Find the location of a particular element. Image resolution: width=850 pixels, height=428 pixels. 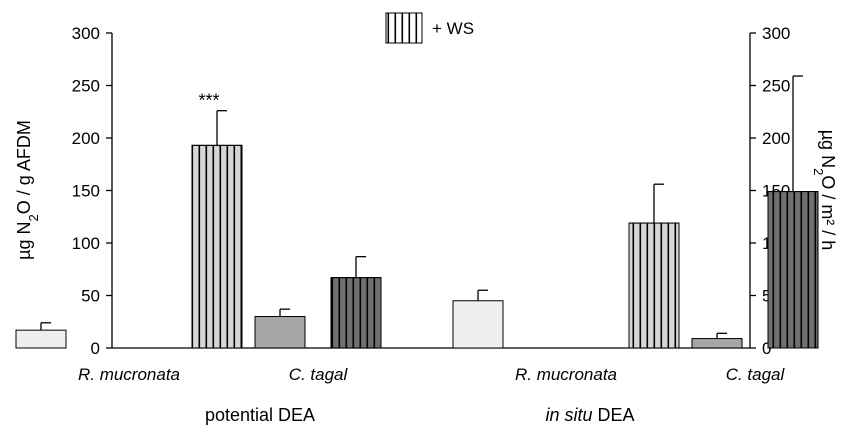

legend: + WS is located at coordinates (429, 28).